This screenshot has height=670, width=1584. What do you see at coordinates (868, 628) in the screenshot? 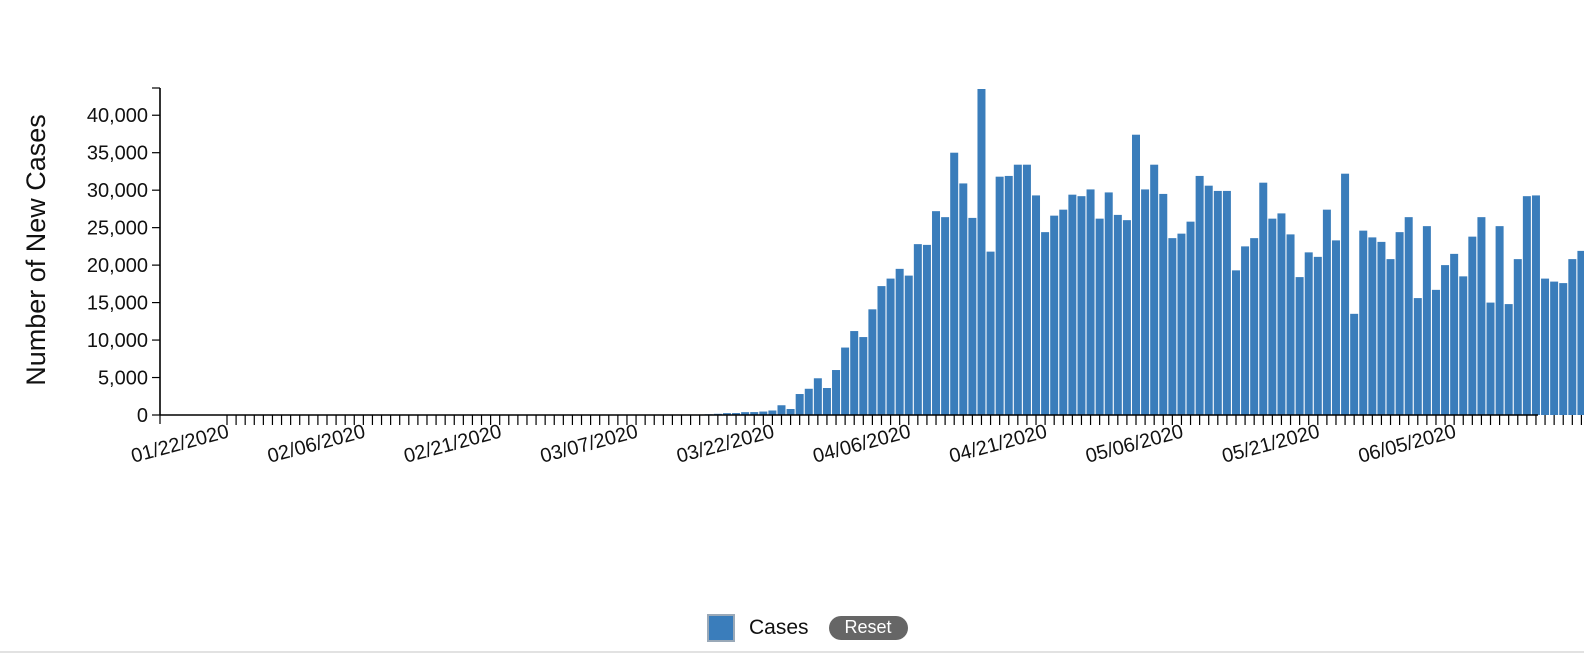
I see `reset-button: Reset` at bounding box center [868, 628].